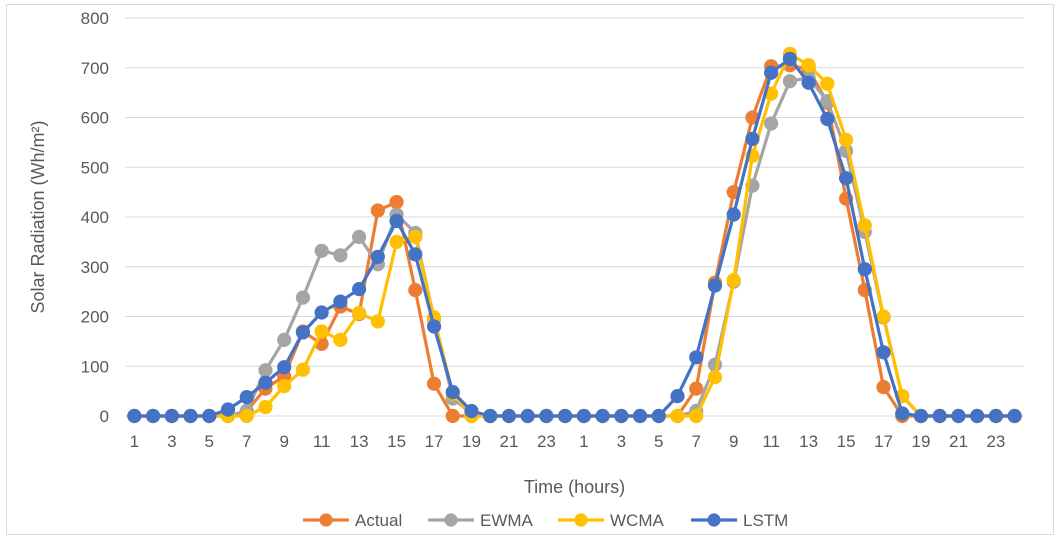  I want to click on y-tick-label: 200, so click(95, 317).